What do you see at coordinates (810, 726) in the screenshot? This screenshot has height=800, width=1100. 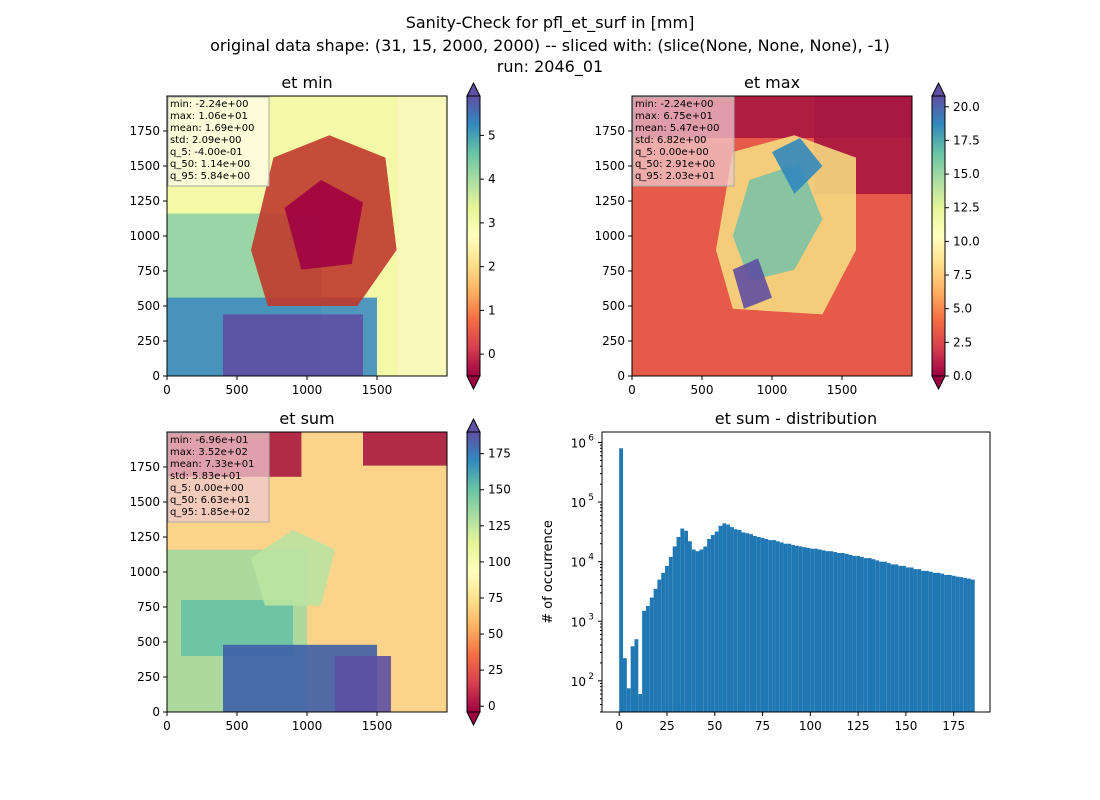 I see `x-tick-label: 100` at bounding box center [810, 726].